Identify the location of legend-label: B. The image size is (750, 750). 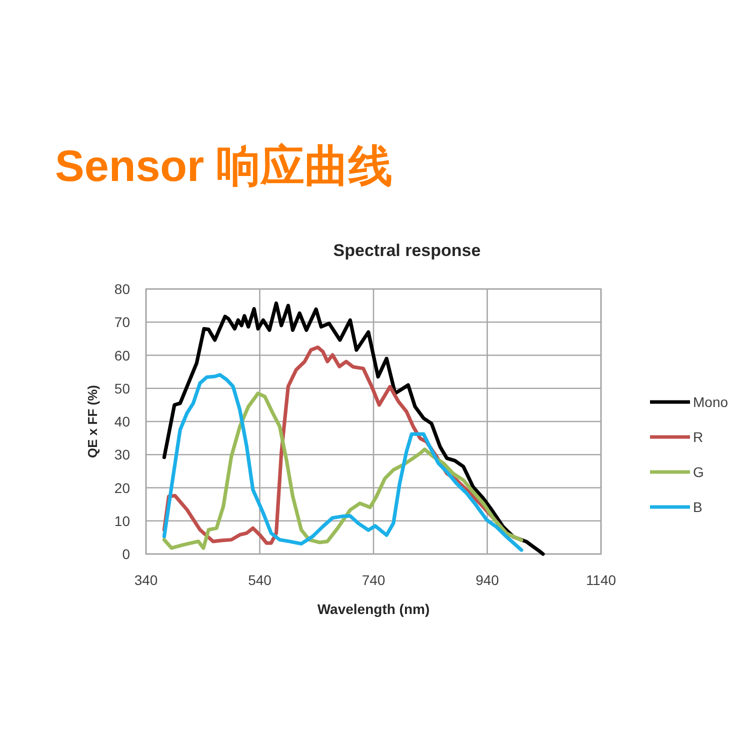
(697, 507).